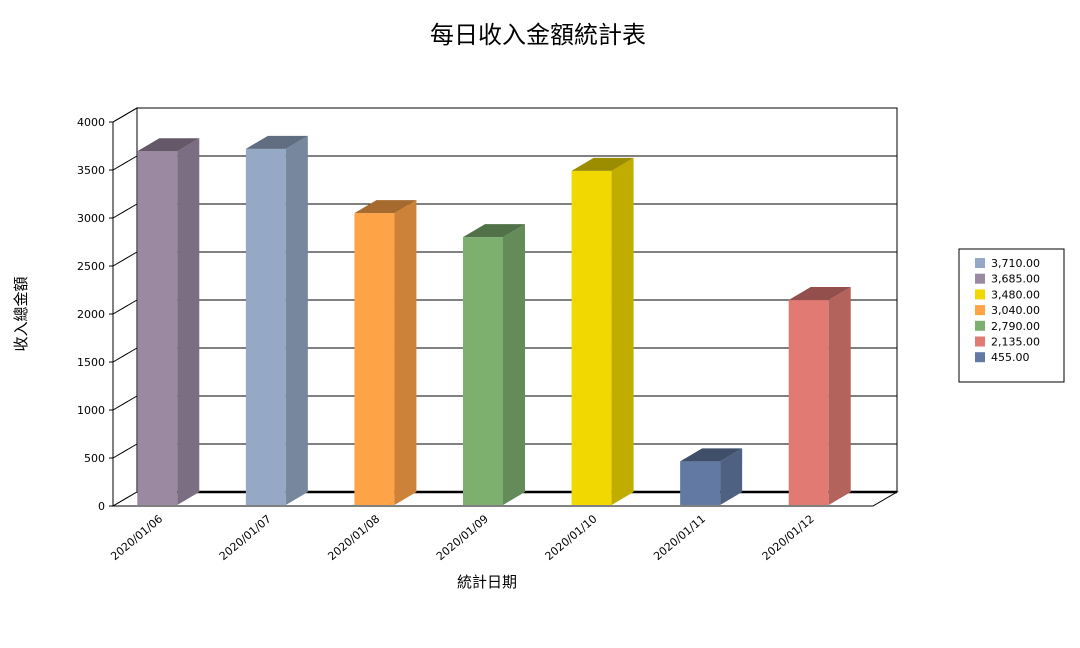  What do you see at coordinates (1015, 294) in the screenshot?
I see `legend-label: 3,480.00` at bounding box center [1015, 294].